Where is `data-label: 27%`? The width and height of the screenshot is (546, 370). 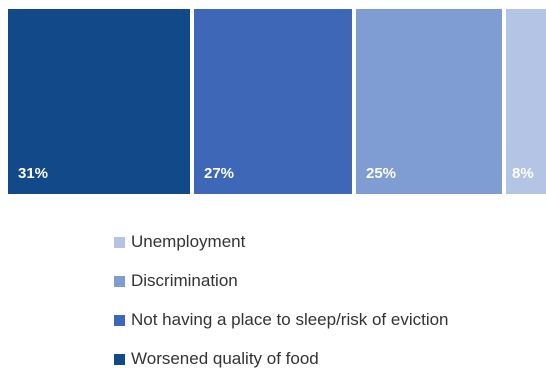
data-label: 27% is located at coordinates (219, 173).